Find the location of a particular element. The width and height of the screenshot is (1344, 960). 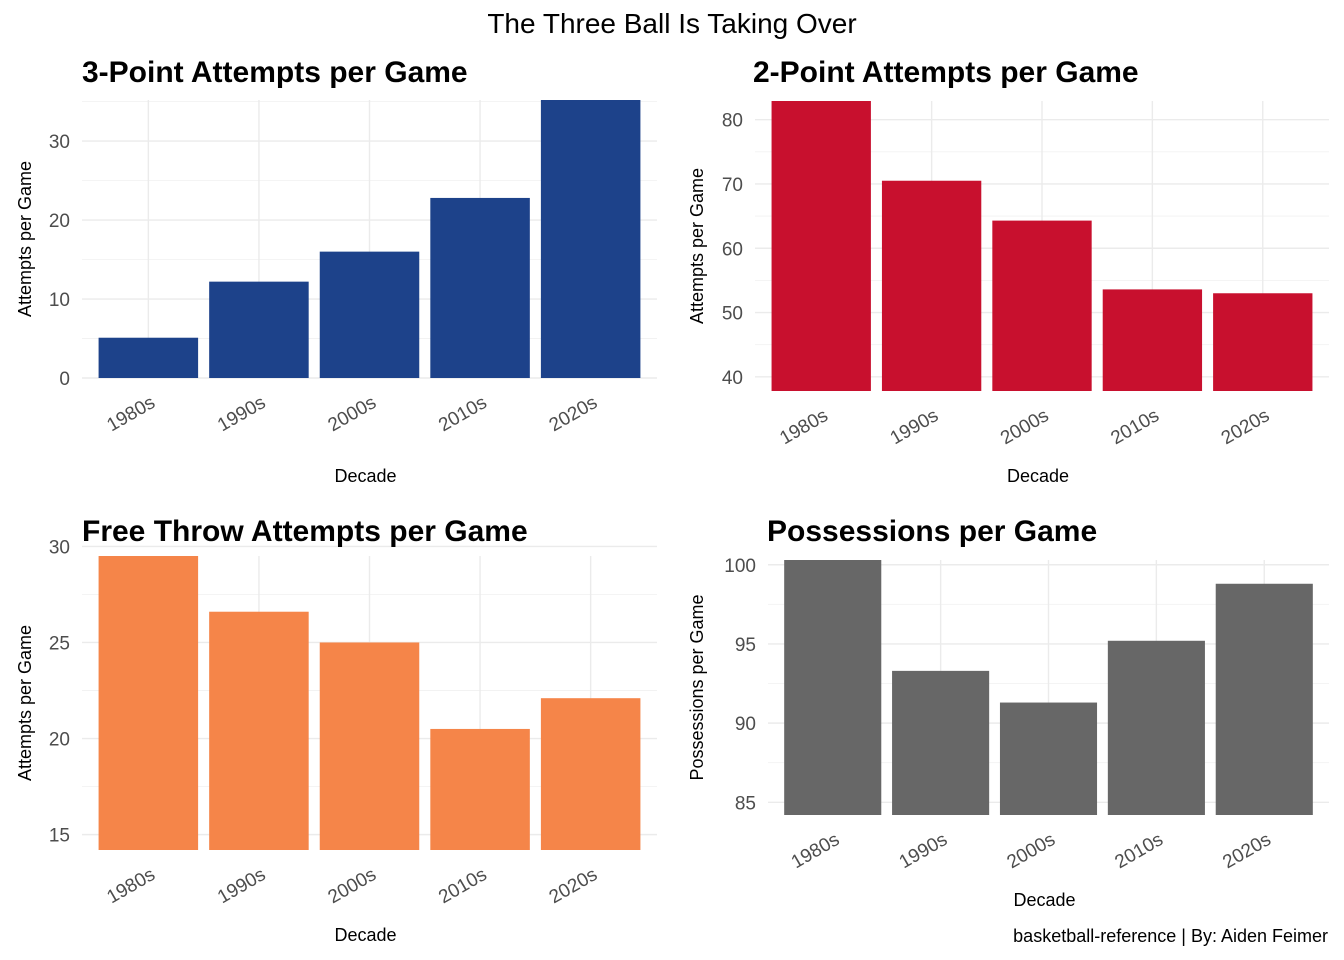

y-tick-label: 95 is located at coordinates (745, 645).